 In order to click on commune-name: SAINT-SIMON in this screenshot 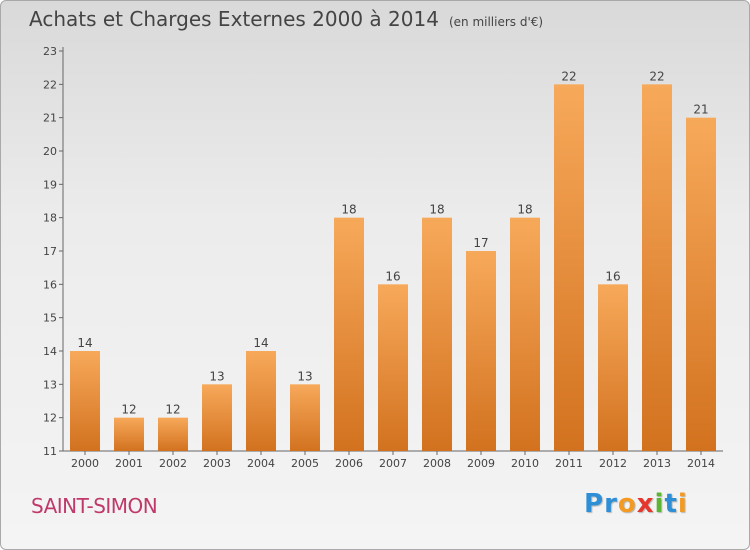, I will do `click(94, 506)`.